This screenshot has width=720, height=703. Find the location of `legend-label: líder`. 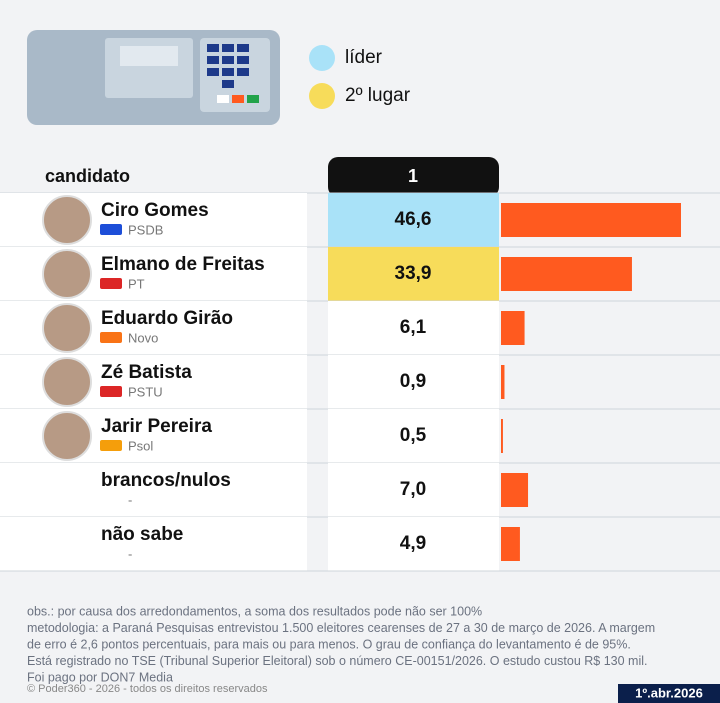

legend-label: líder is located at coordinates (364, 57).